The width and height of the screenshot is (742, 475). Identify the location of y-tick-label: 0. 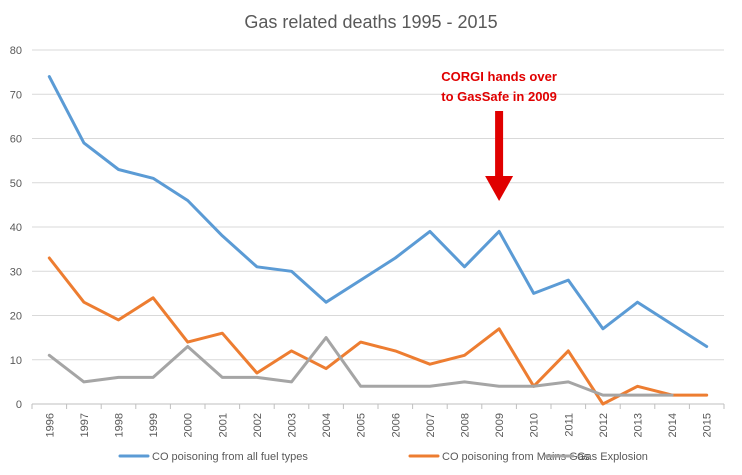
(19, 405).